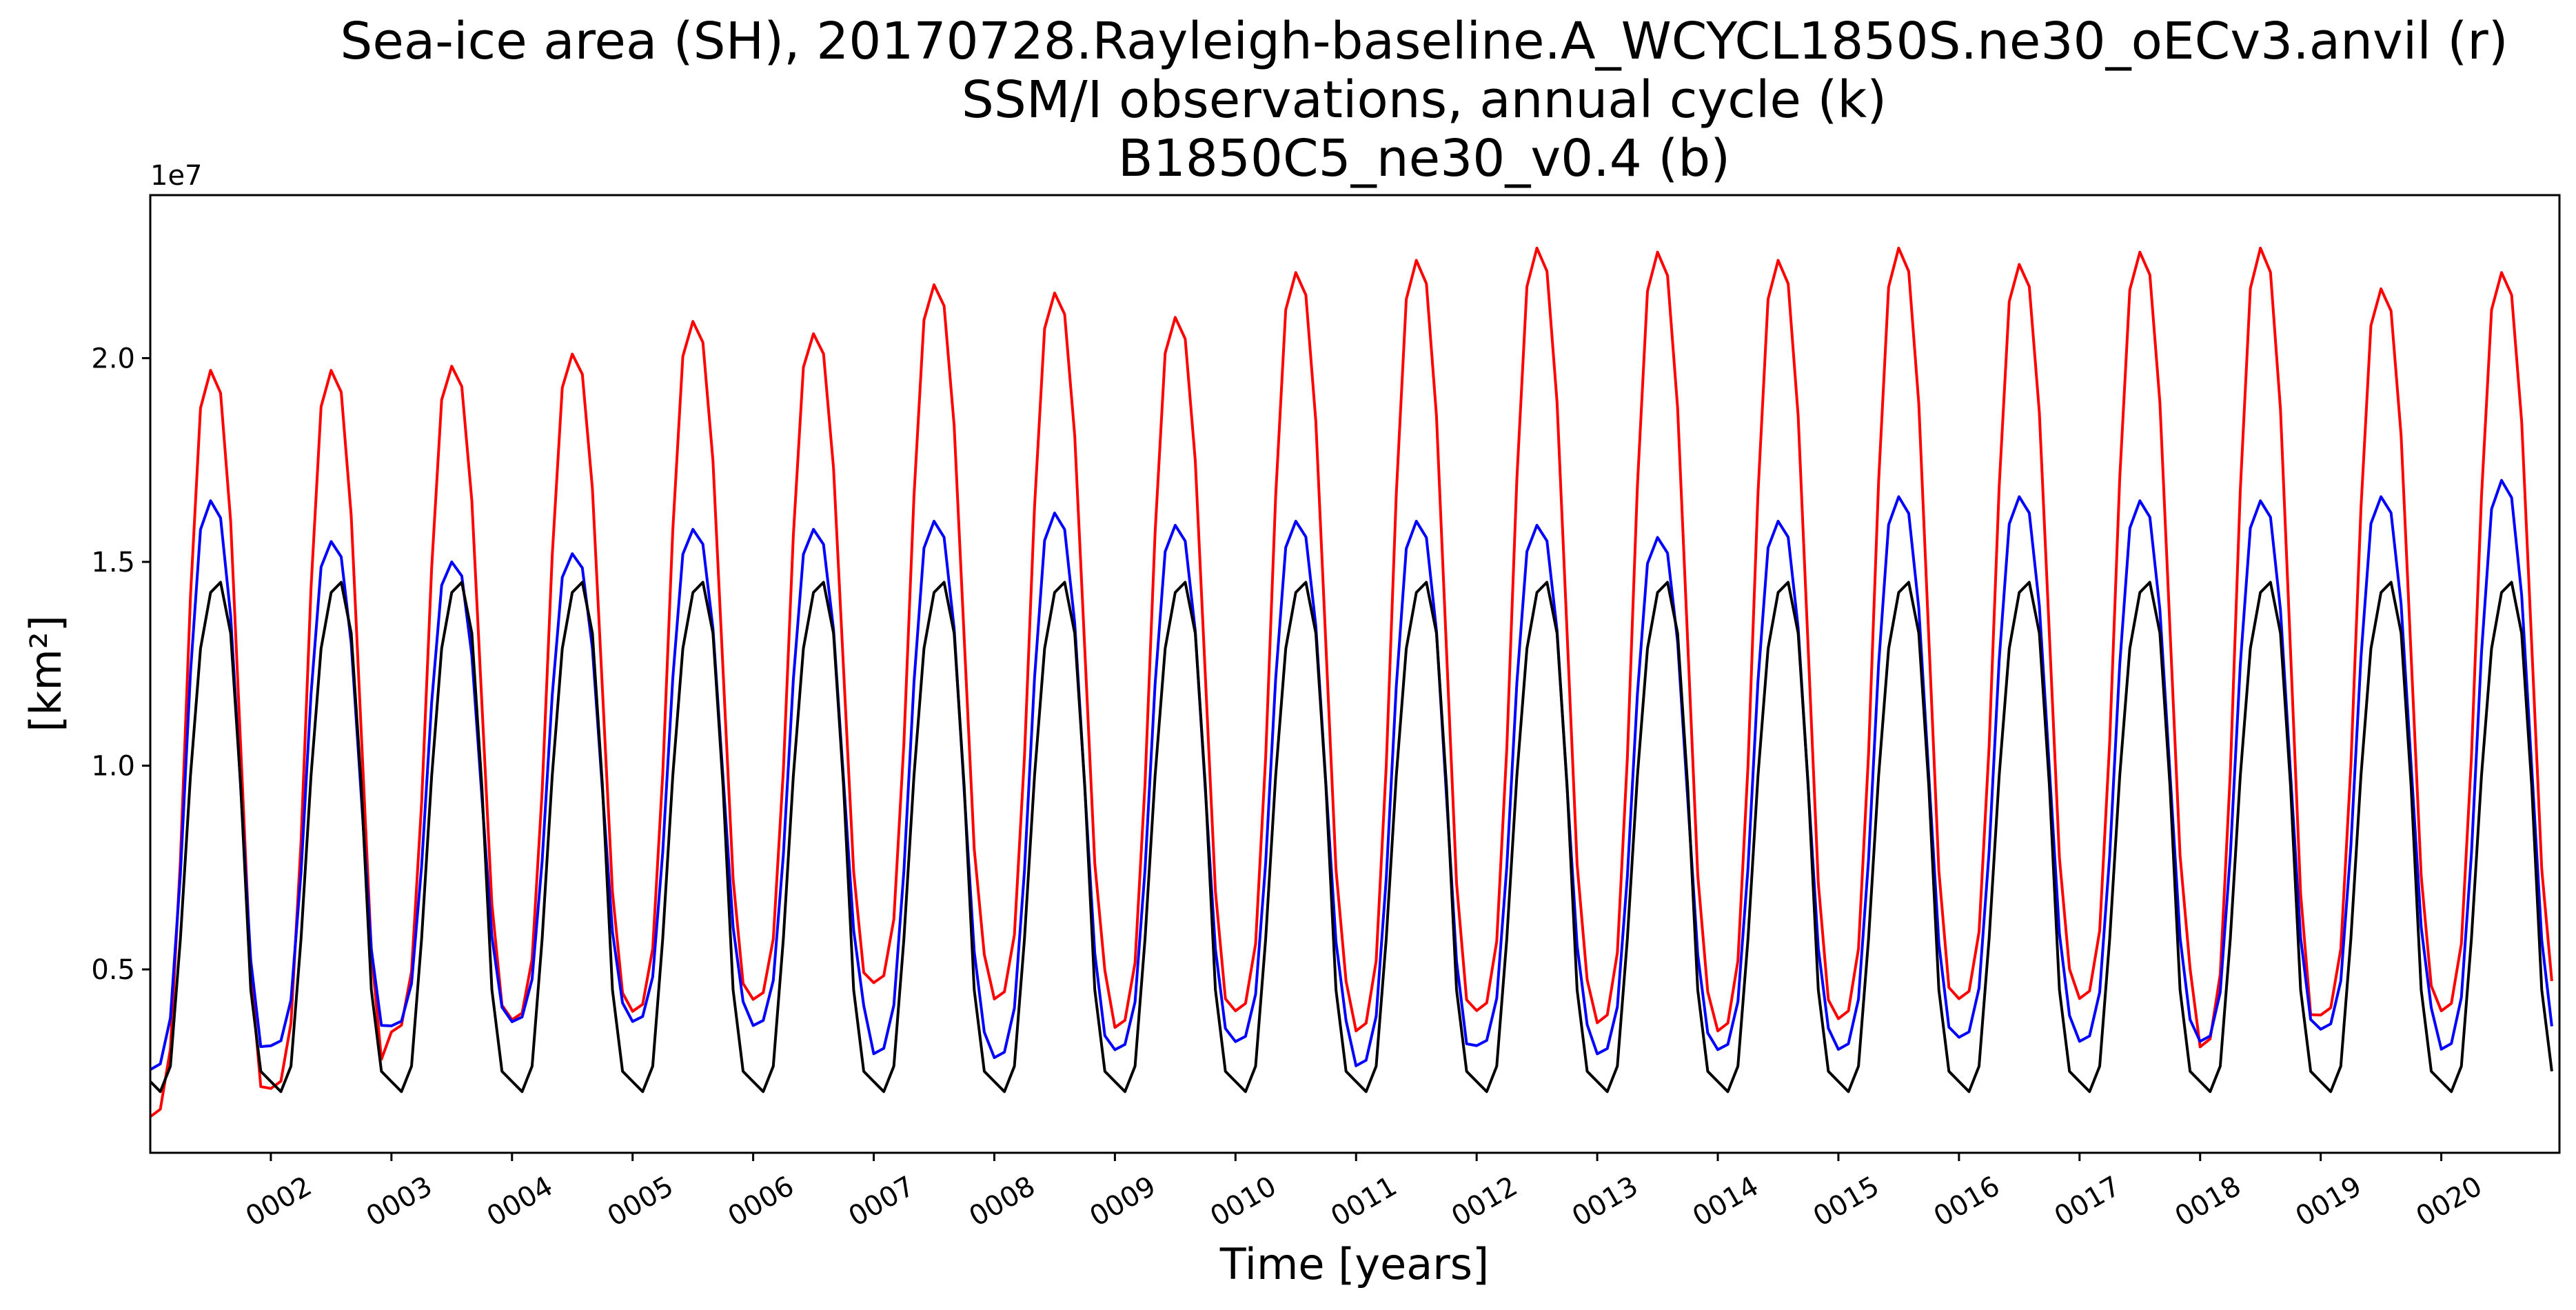 This screenshot has width=2576, height=1310. Describe the element at coordinates (120, 664) in the screenshot. I see `y-axis-ticks: 0.5 1.0 1.5 2.0` at that location.